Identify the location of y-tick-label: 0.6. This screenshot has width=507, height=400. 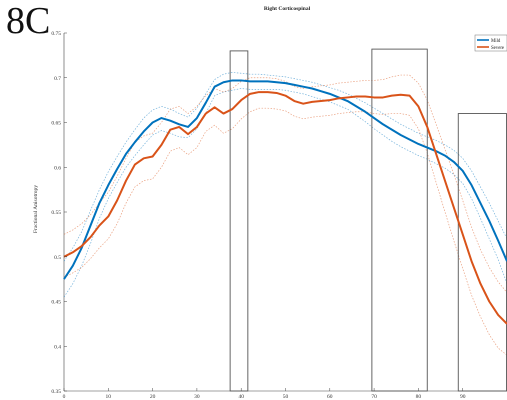
(57, 168).